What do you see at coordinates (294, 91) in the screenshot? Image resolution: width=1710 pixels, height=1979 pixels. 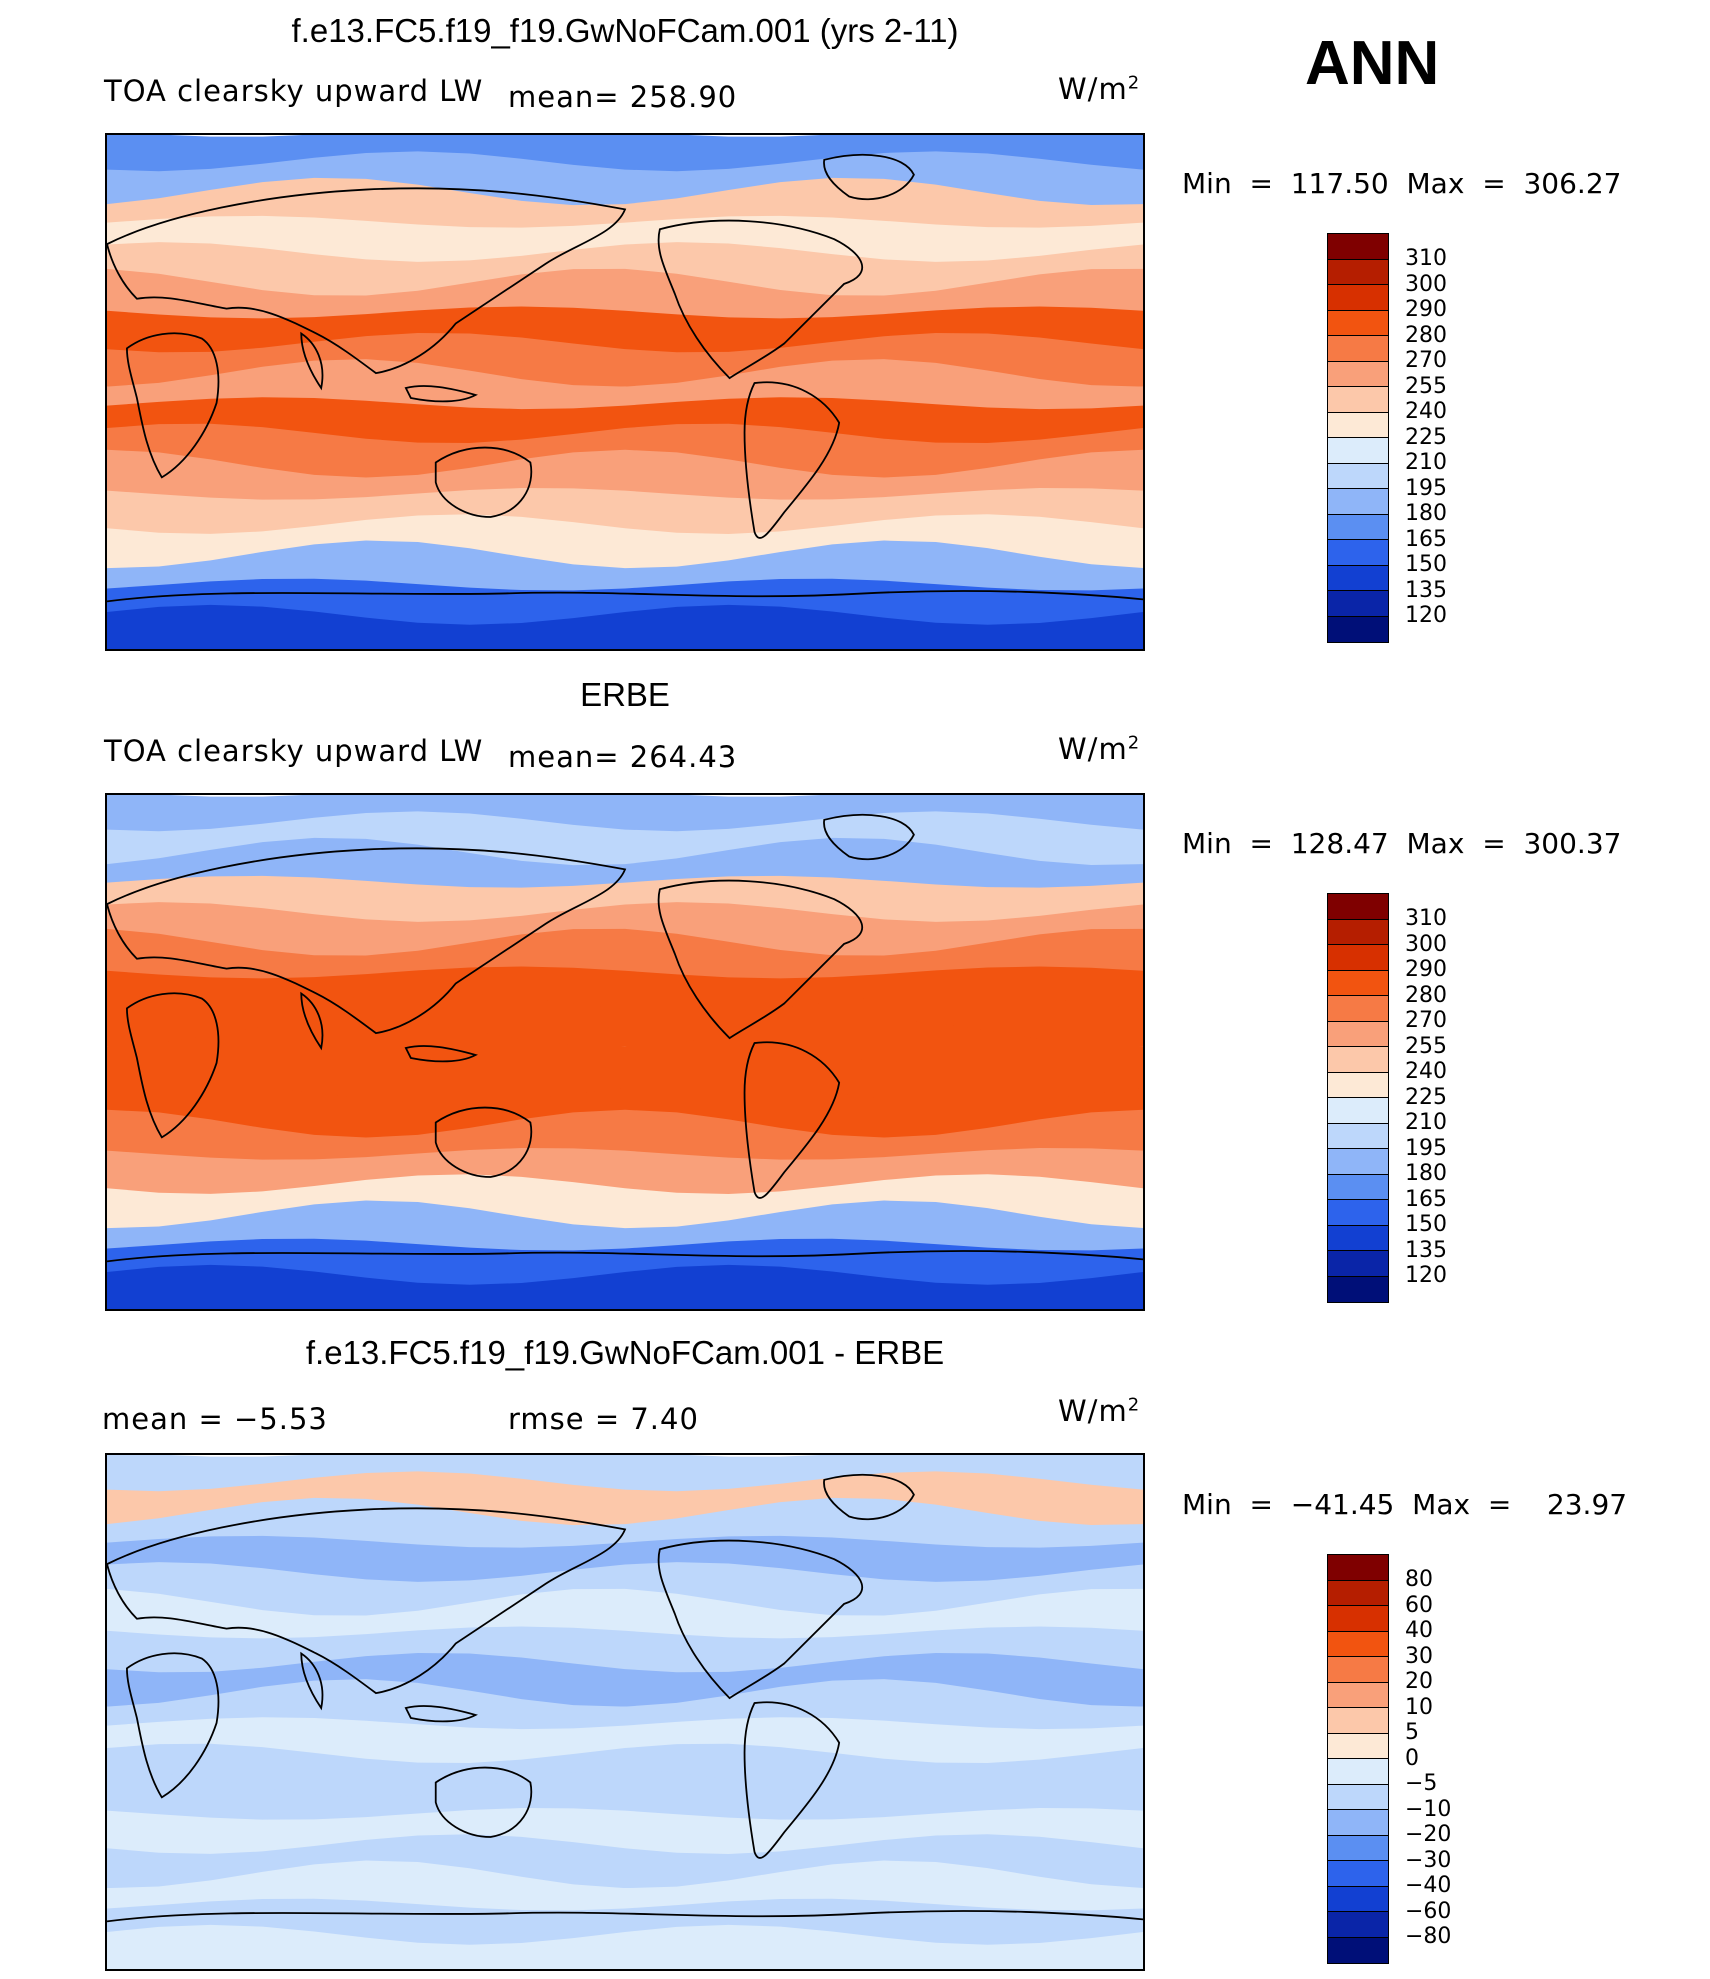 I see `panel-1-variable: TOA clearsky upward LW` at bounding box center [294, 91].